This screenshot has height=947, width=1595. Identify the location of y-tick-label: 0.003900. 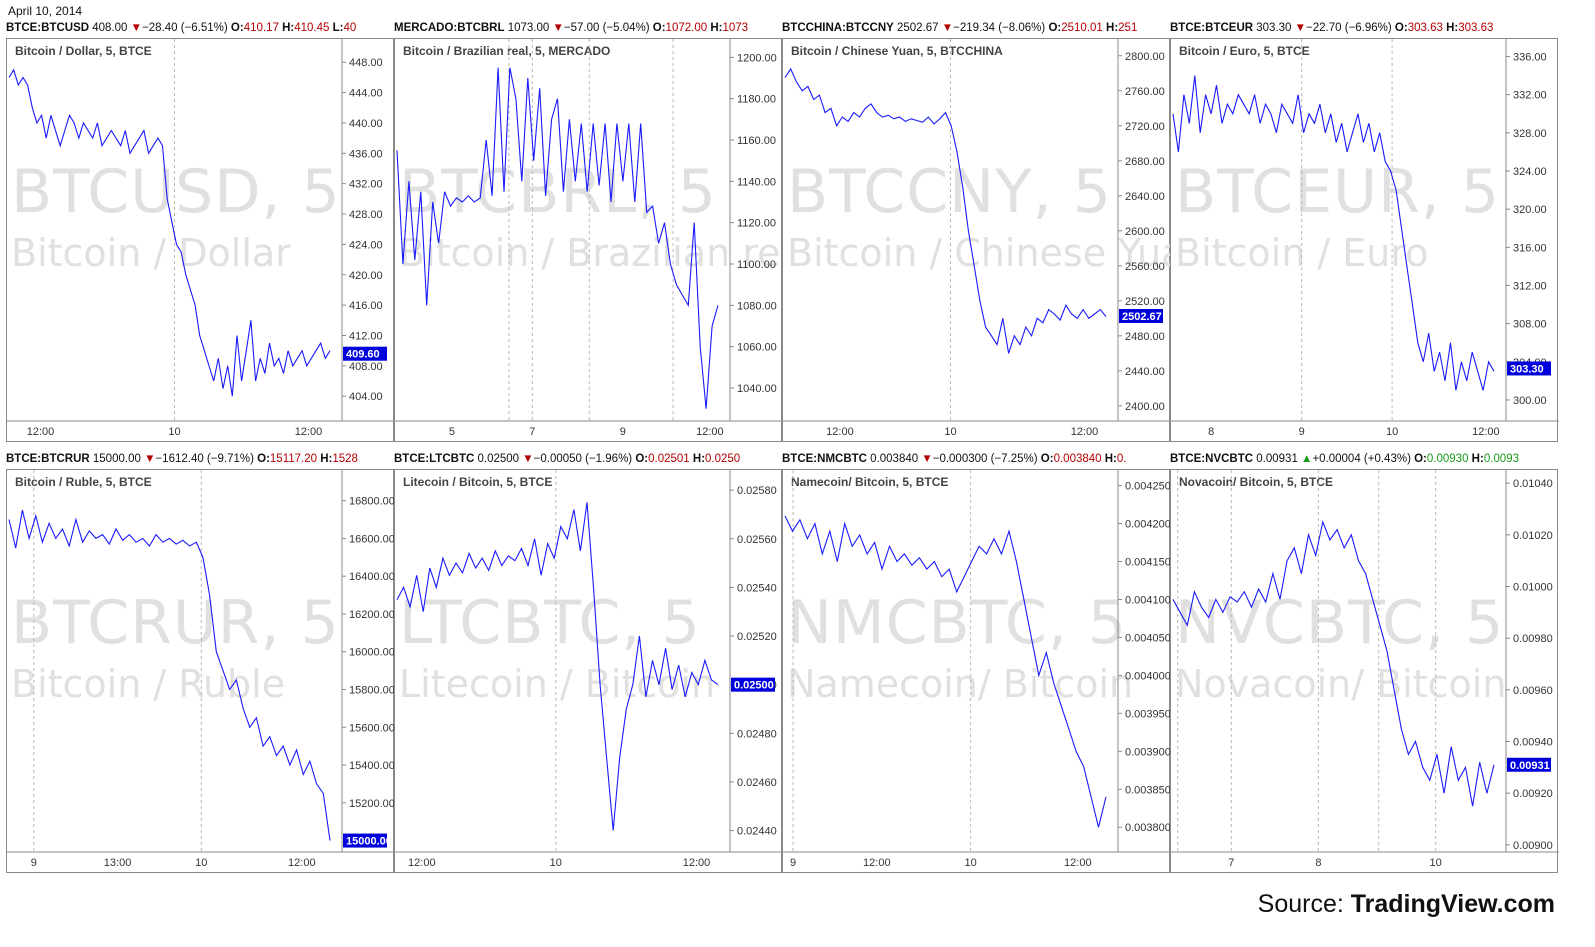
(1148, 752).